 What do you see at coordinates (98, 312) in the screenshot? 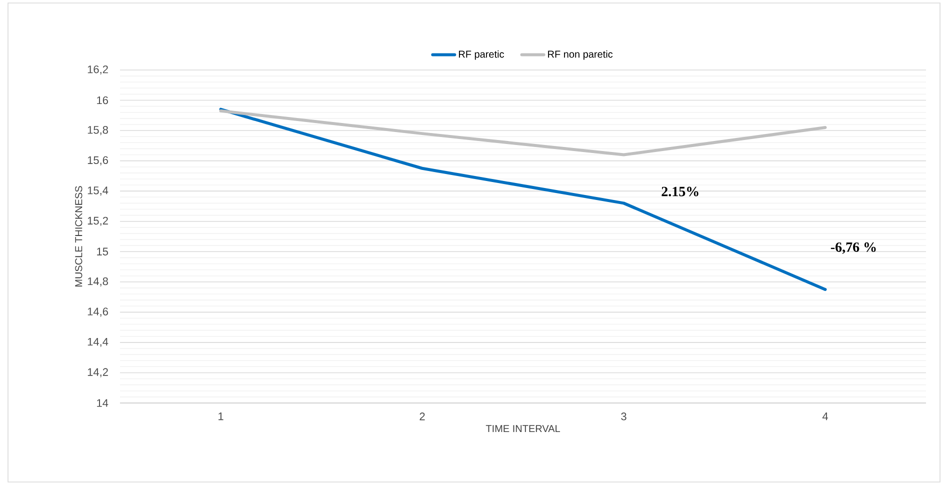
I see `y-tick-label: 14,6` at bounding box center [98, 312].